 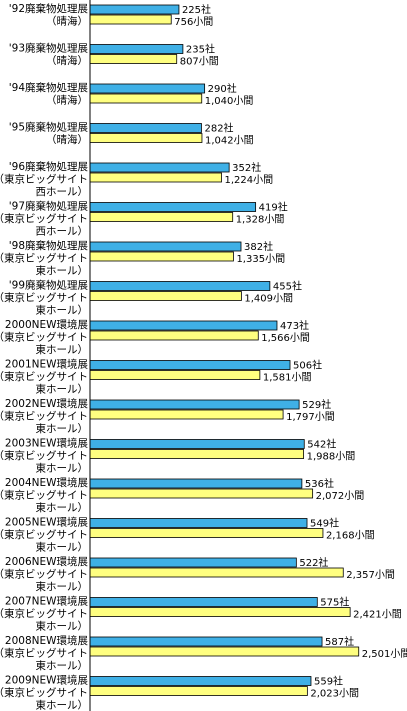 I want to click on category-label: 2002NEW環境展（東京ビッグサイト東ホール）, so click(x=44, y=416).